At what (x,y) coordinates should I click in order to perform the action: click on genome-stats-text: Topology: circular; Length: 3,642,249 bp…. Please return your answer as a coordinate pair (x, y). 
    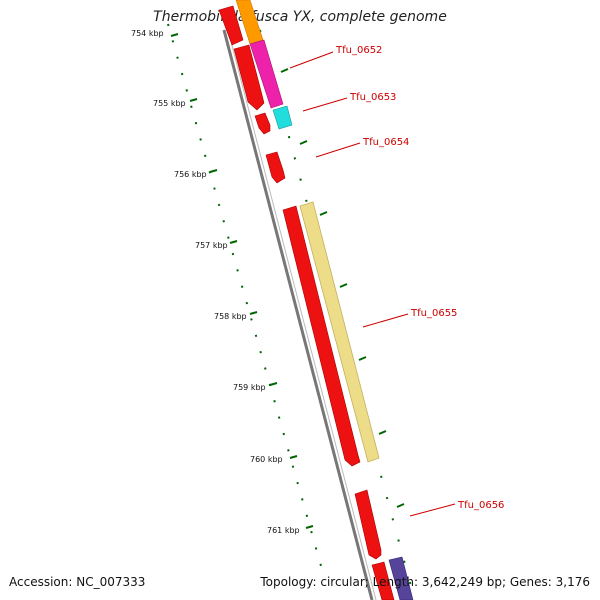
    Looking at the image, I should click on (425, 582).